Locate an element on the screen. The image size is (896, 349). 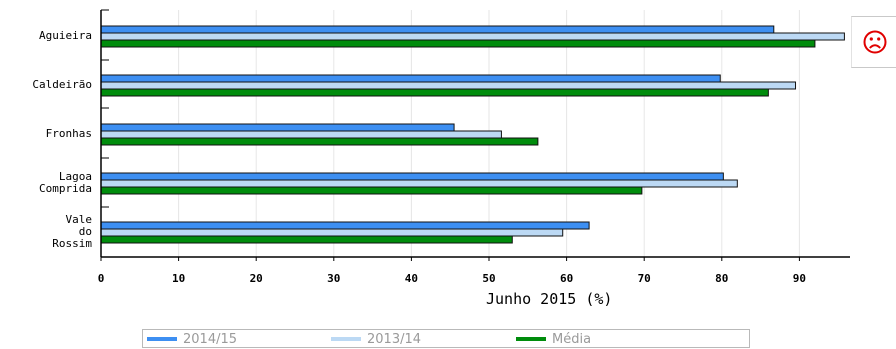
x-tick-label: 50 is located at coordinates (488, 278).